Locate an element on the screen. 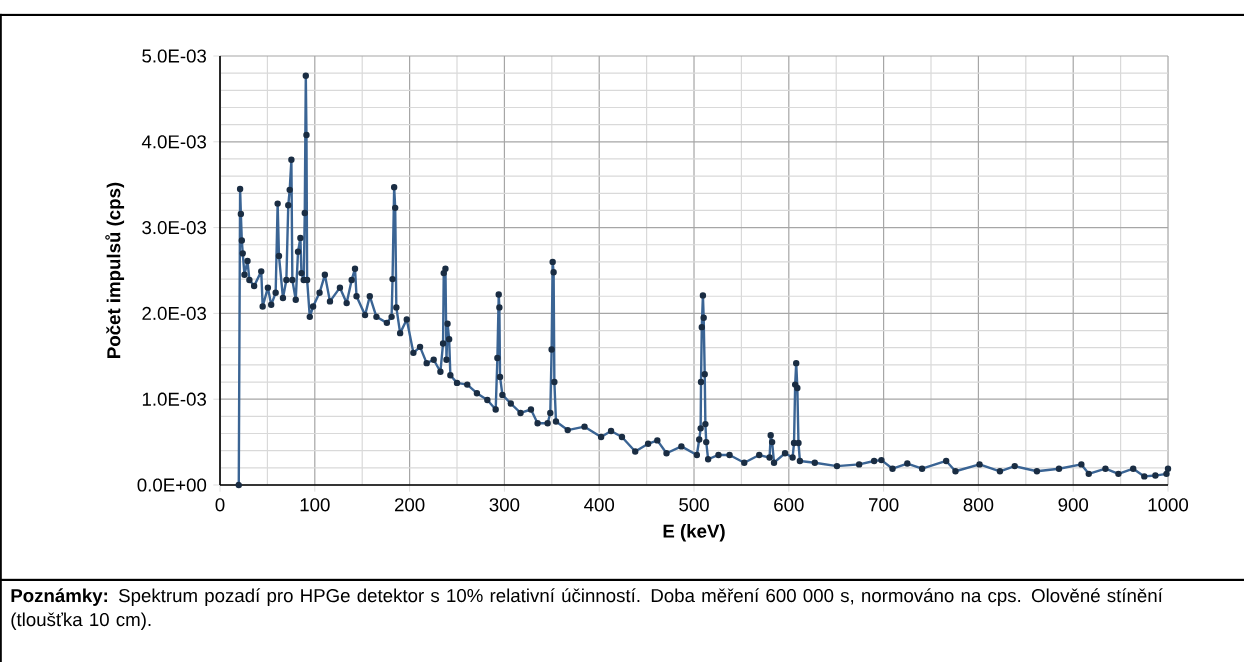 The width and height of the screenshot is (1244, 662). y-tick-label: 4.0E-03 is located at coordinates (174, 142).